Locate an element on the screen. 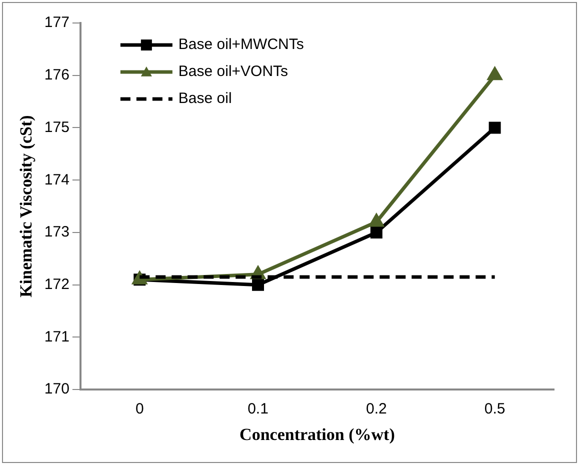 This screenshot has height=465, width=579. y-tick-label: 176 is located at coordinates (57, 75).